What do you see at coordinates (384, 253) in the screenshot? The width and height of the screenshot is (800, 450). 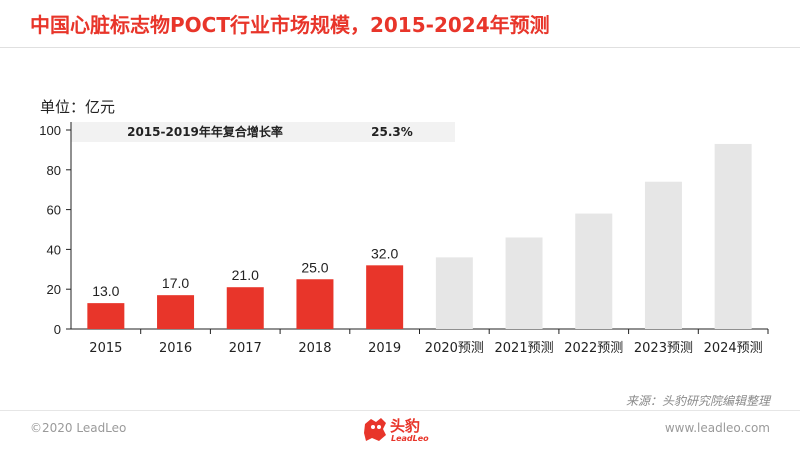 I see `data-label: 32.0` at bounding box center [384, 253].